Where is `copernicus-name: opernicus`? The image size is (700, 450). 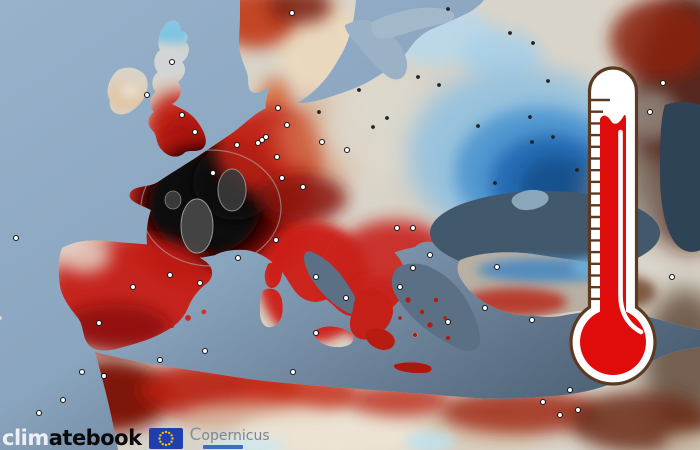
copernicus-name: opernicus is located at coordinates (235, 436).